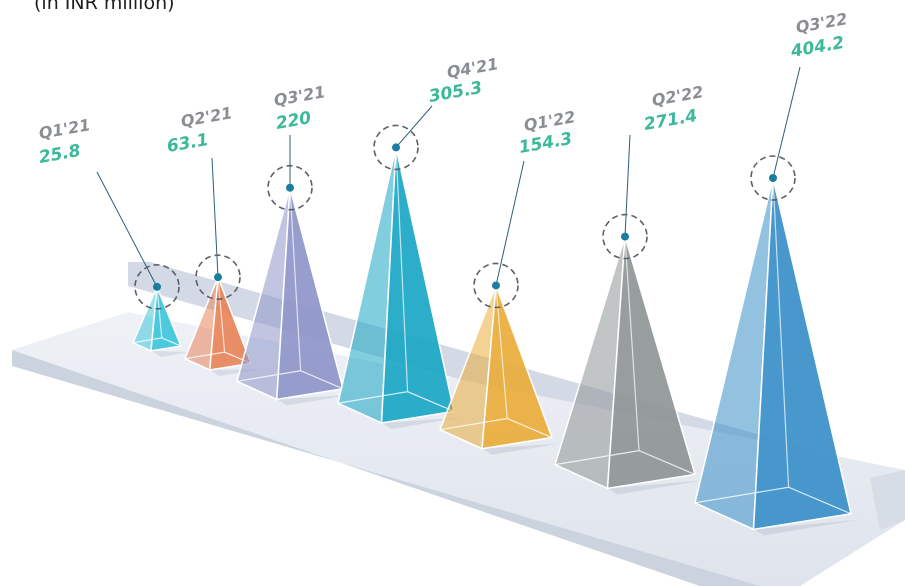  I want to click on unit-label: (in INR million), so click(104, 7).